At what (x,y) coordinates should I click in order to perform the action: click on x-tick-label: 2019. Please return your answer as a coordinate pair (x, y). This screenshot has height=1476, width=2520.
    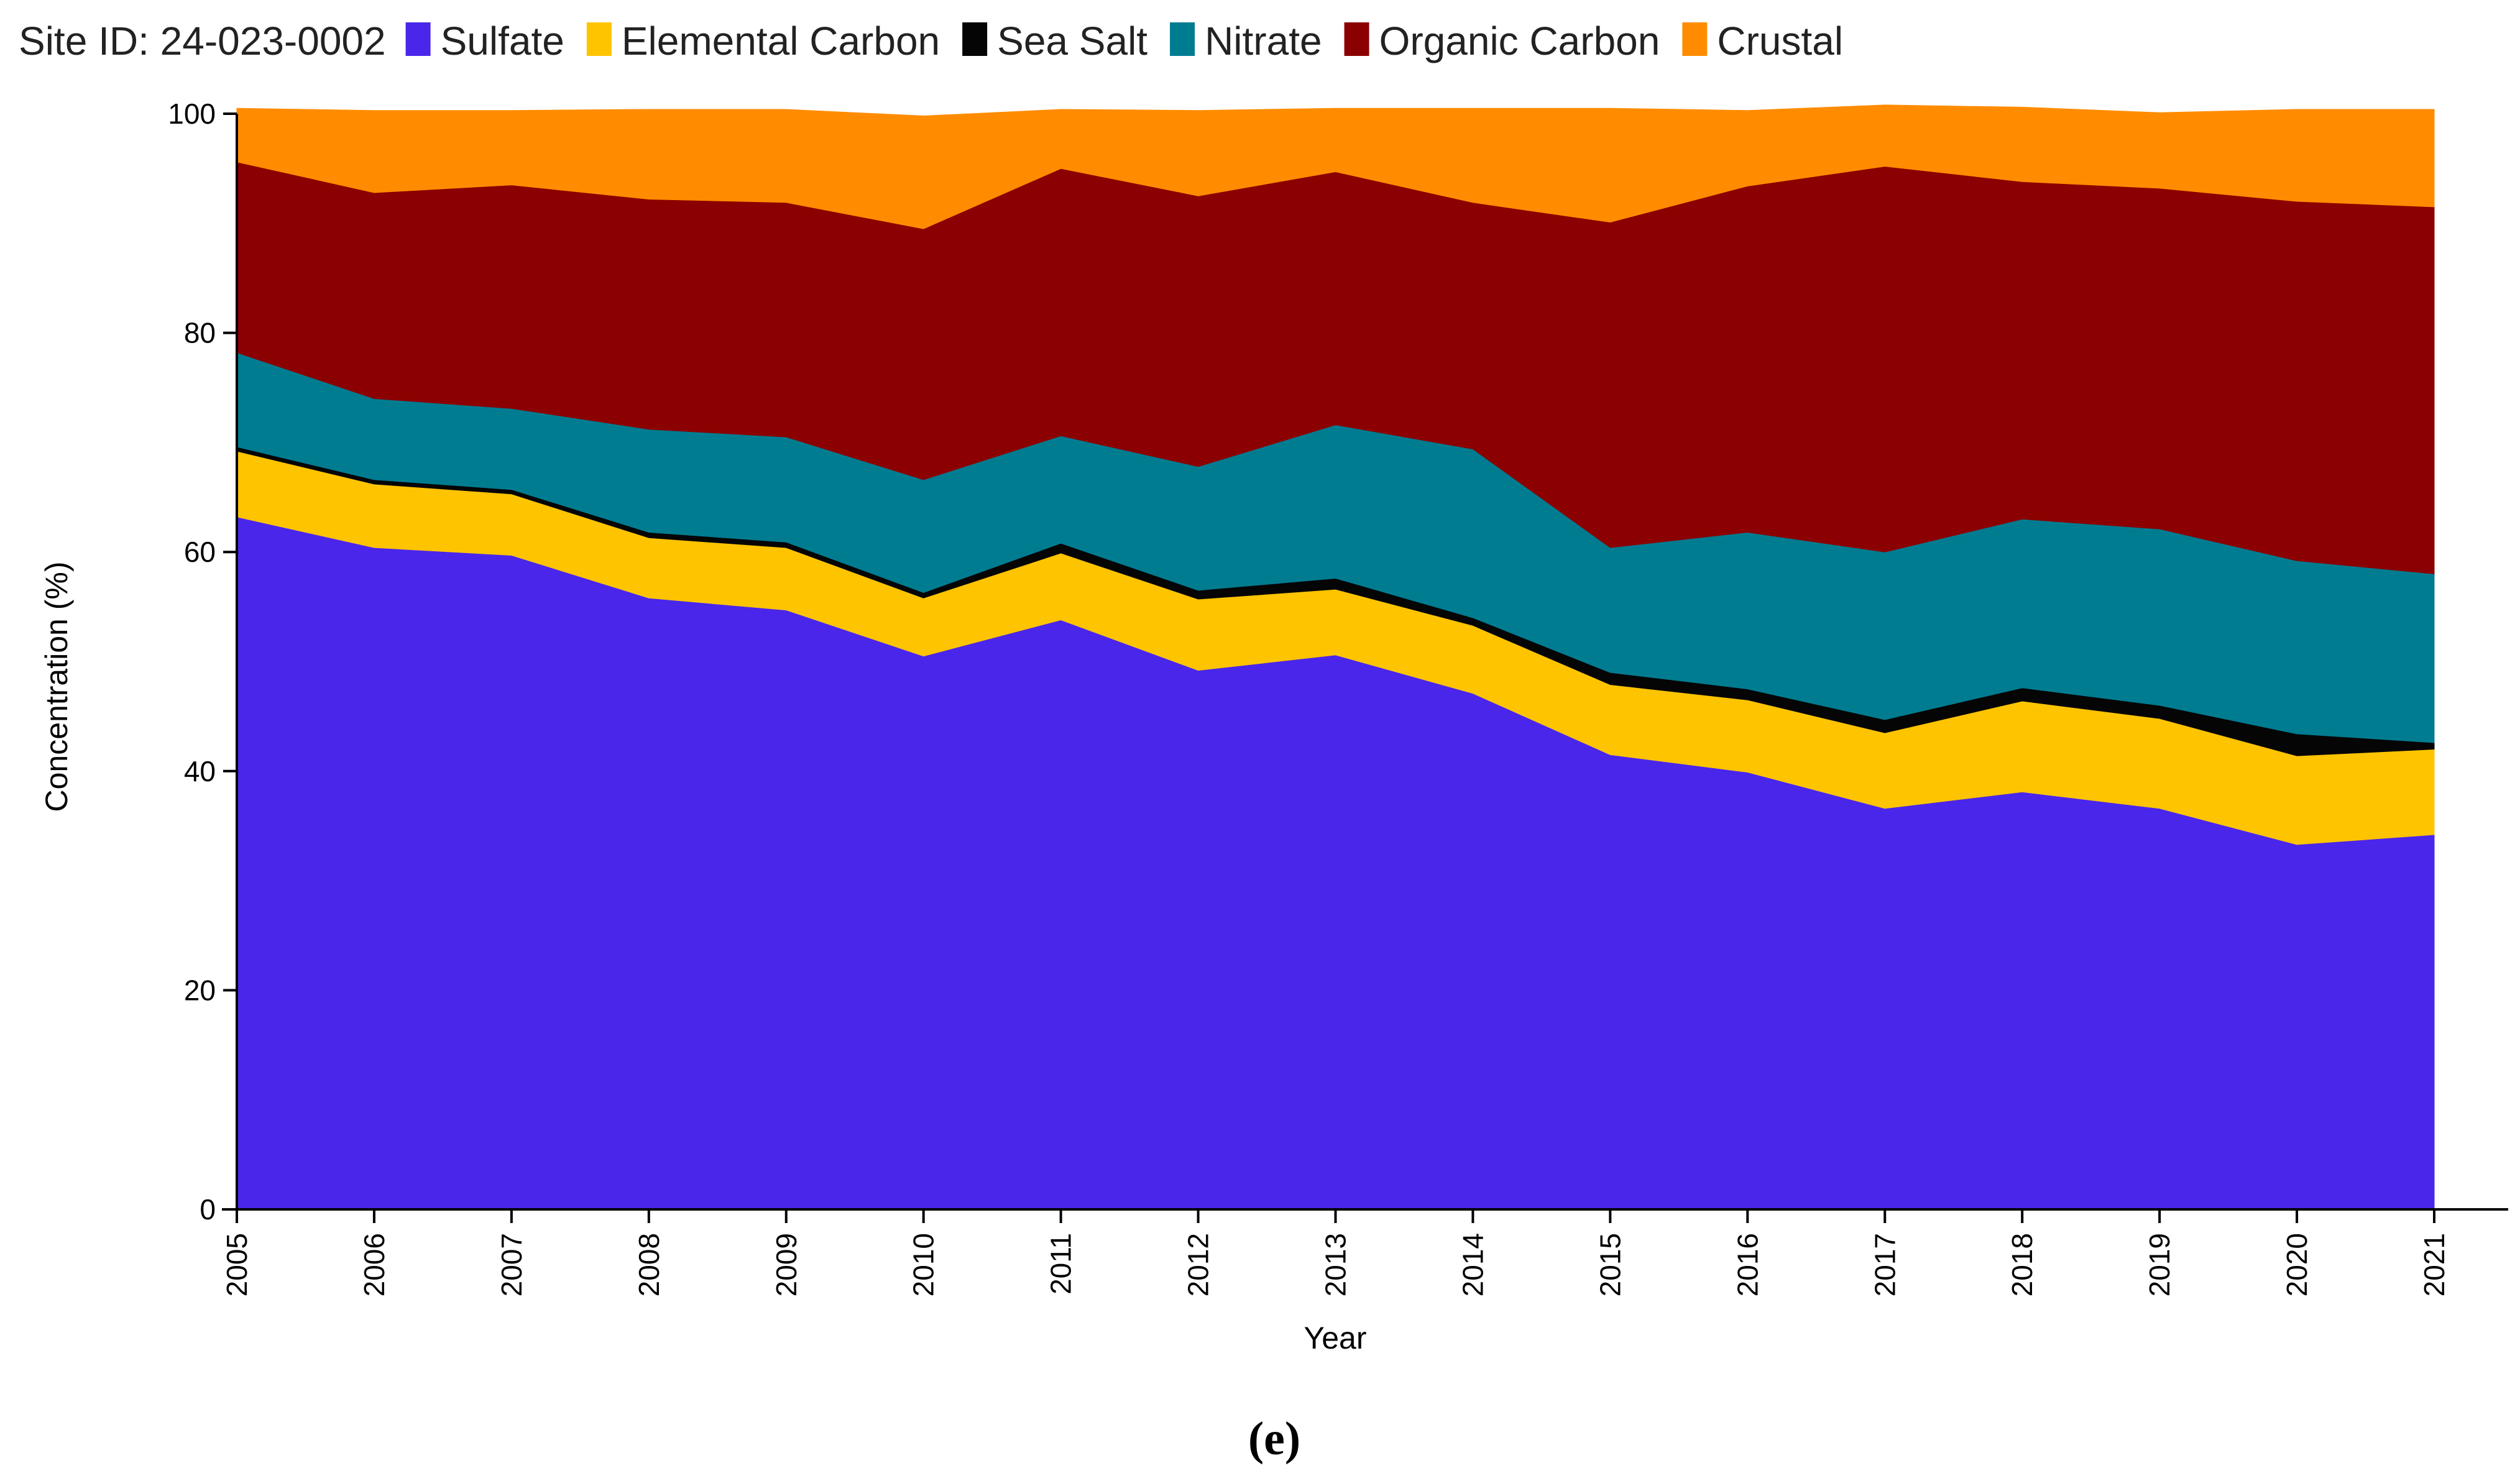
    Looking at the image, I should click on (2159, 1264).